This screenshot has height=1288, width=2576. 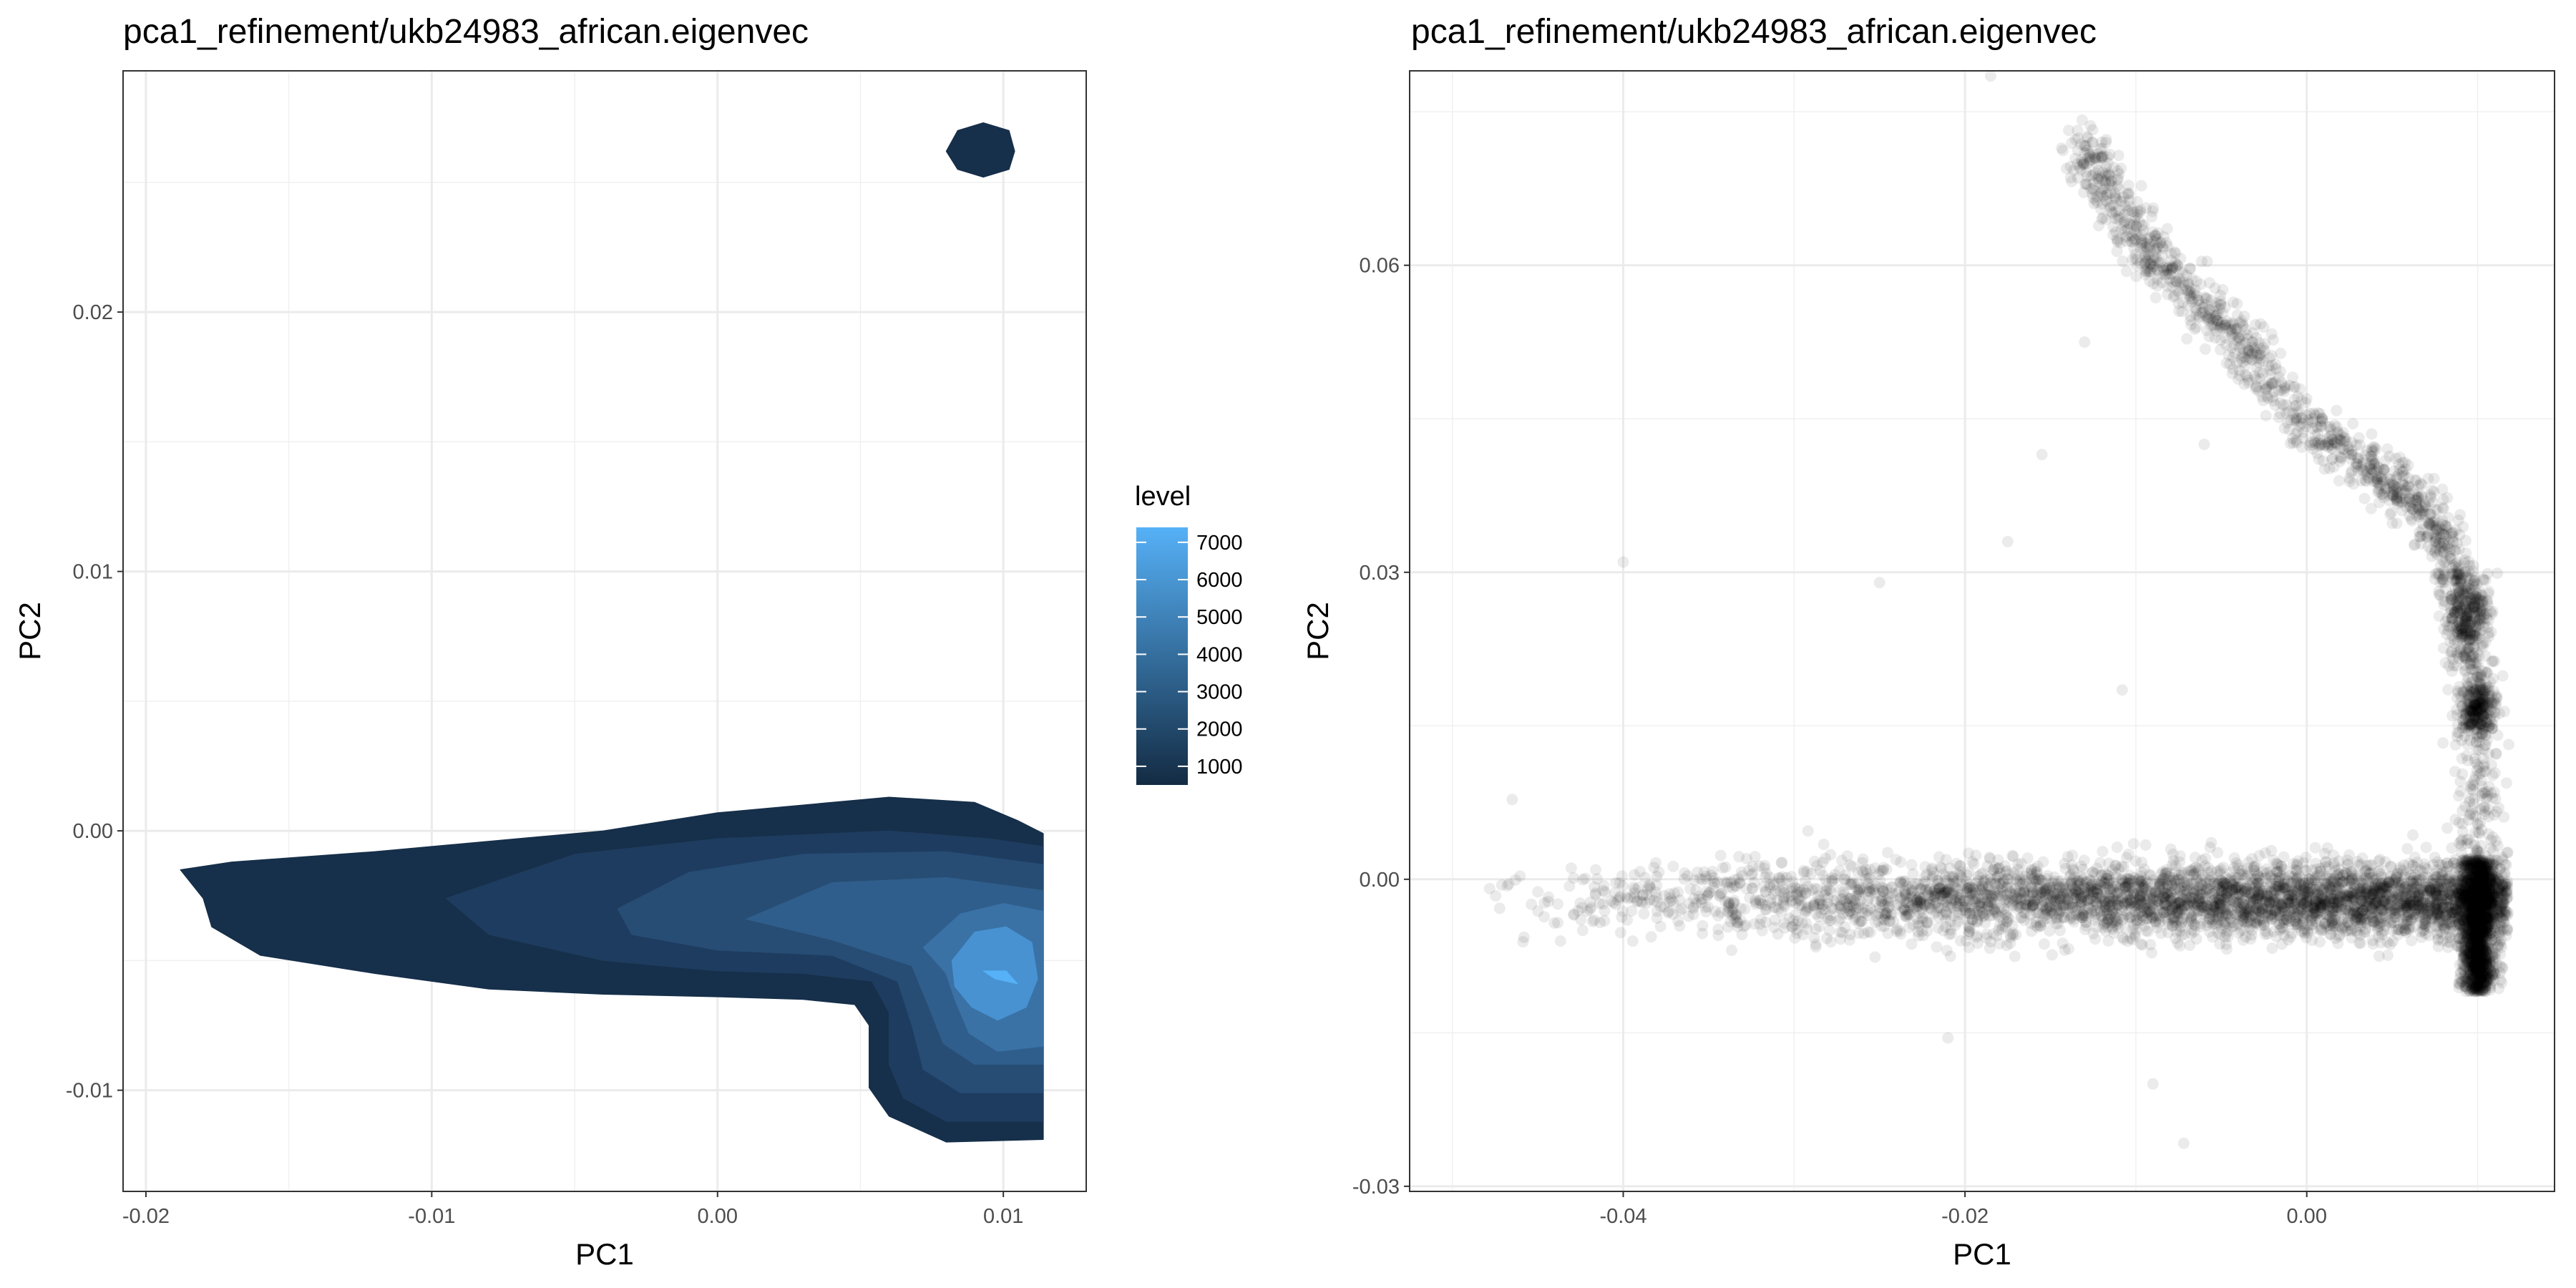 What do you see at coordinates (146, 1216) in the screenshot?
I see `x-tick-label: -0.02` at bounding box center [146, 1216].